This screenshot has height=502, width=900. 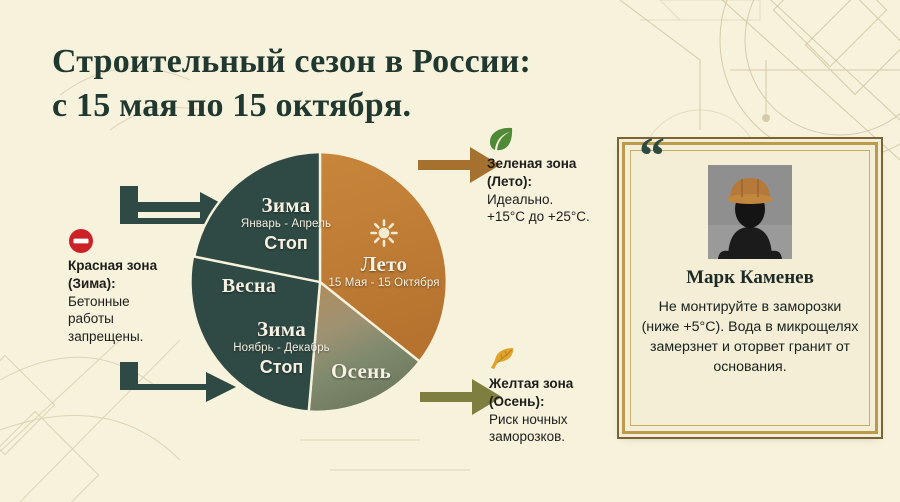 What do you see at coordinates (255, 324) in the screenshot?
I see `pie-slice-winter-nov-dec` at bounding box center [255, 324].